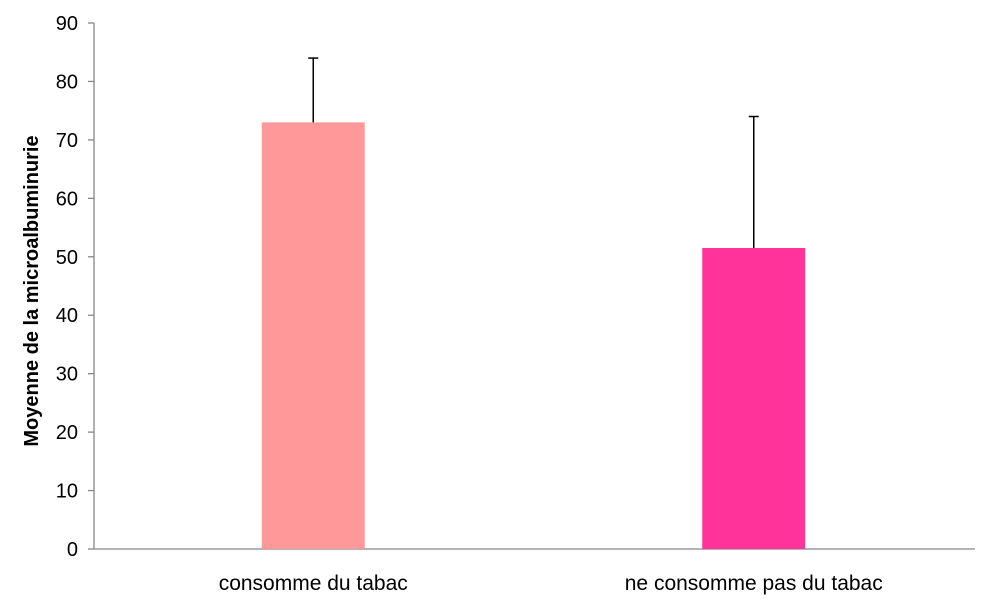  I want to click on y-tick-label: 50, so click(67, 258).